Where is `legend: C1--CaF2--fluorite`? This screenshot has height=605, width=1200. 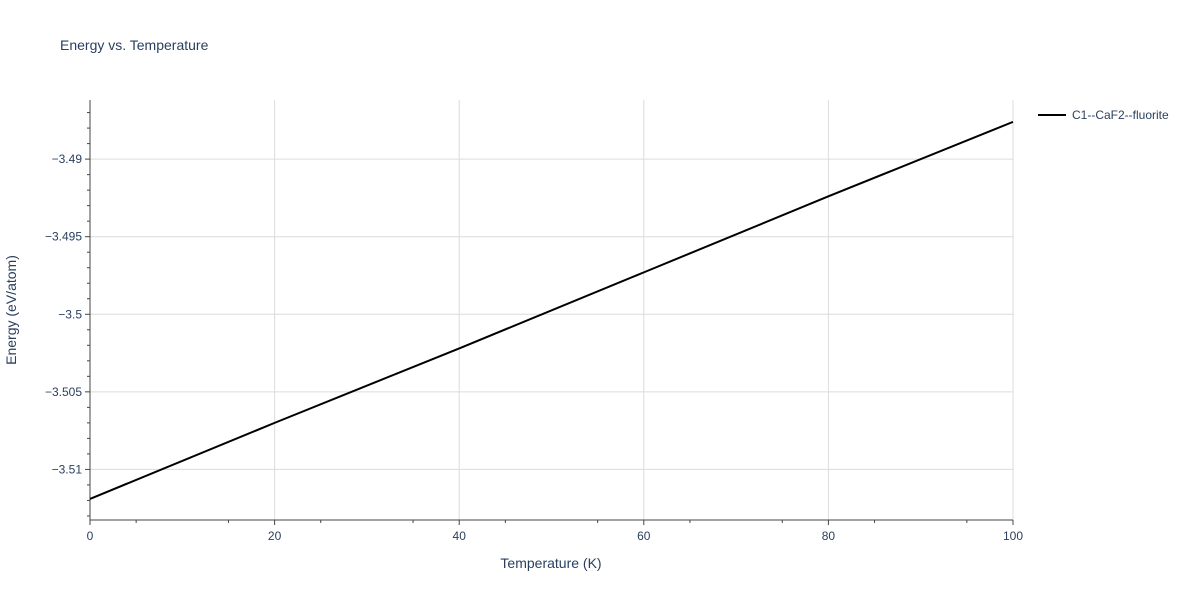 legend: C1--CaF2--fluorite is located at coordinates (1103, 115).